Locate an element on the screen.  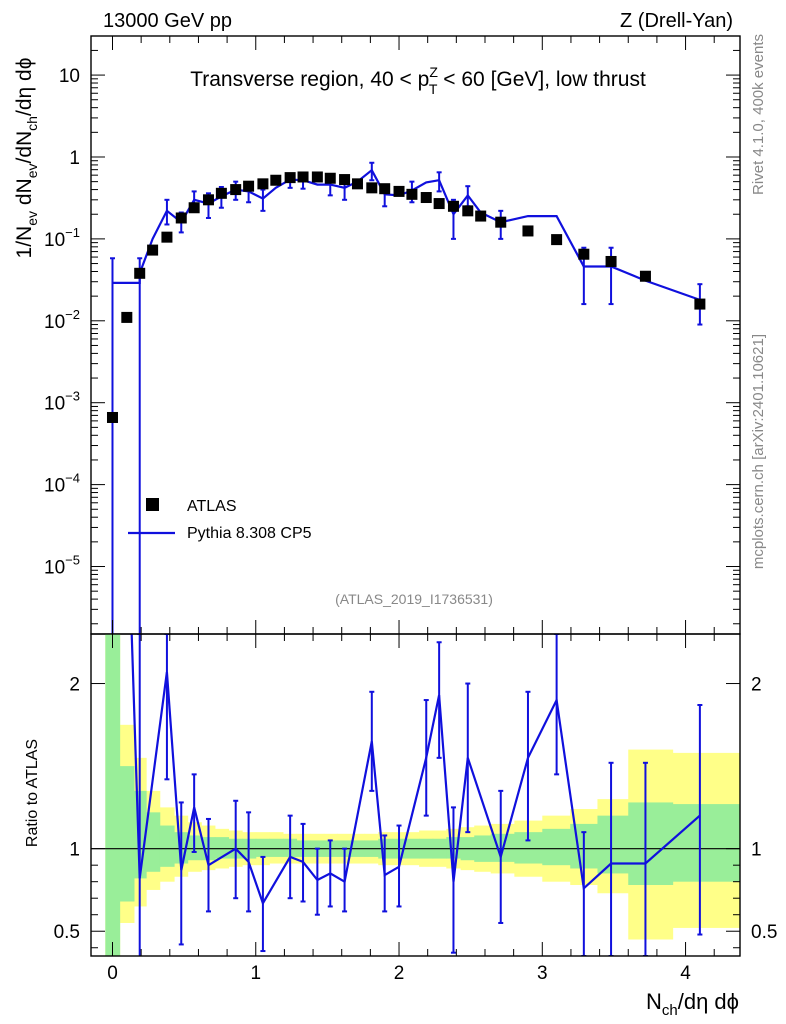
ratio-y-tick-label-left: 0.5 is located at coordinates (67, 932).